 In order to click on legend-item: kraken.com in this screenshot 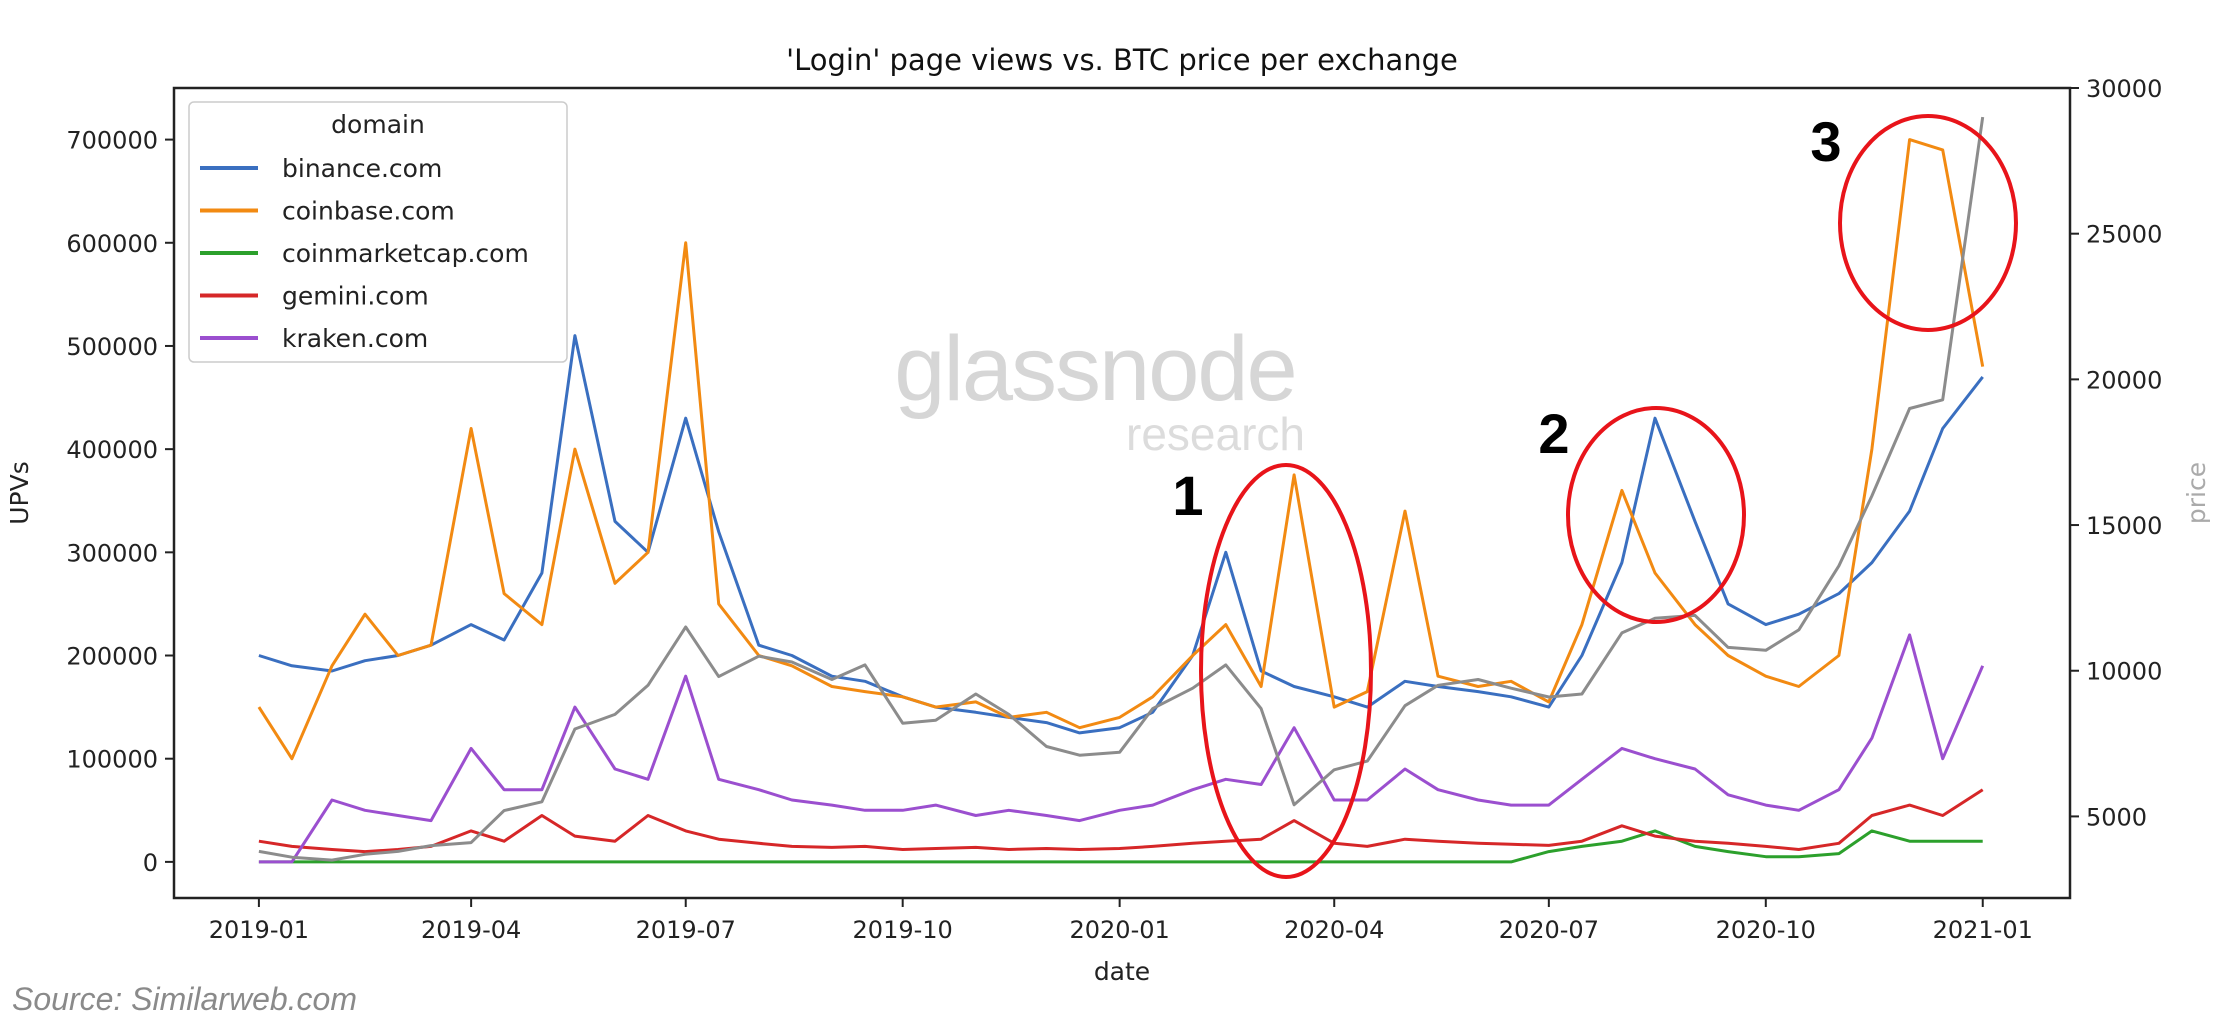, I will do `click(314, 338)`.